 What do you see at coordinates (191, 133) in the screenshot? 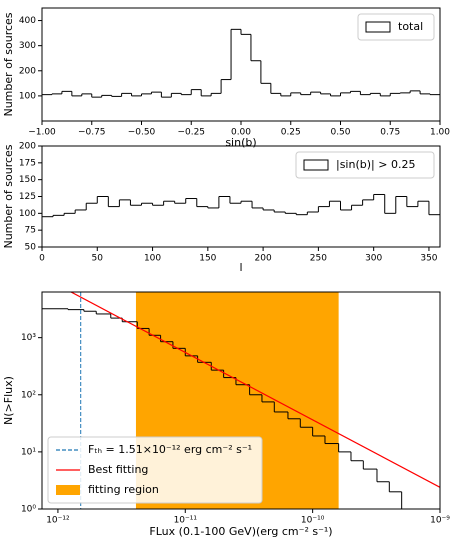
I see `x-tick-label: −0.25` at bounding box center [191, 133].